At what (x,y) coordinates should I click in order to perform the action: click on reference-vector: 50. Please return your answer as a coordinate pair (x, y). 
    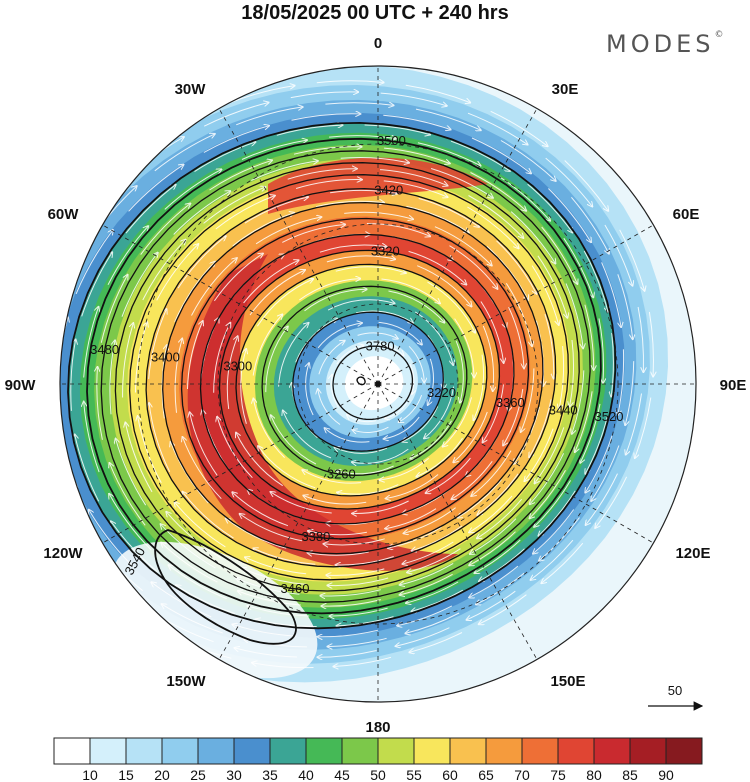
    Looking at the image, I should click on (676, 697).